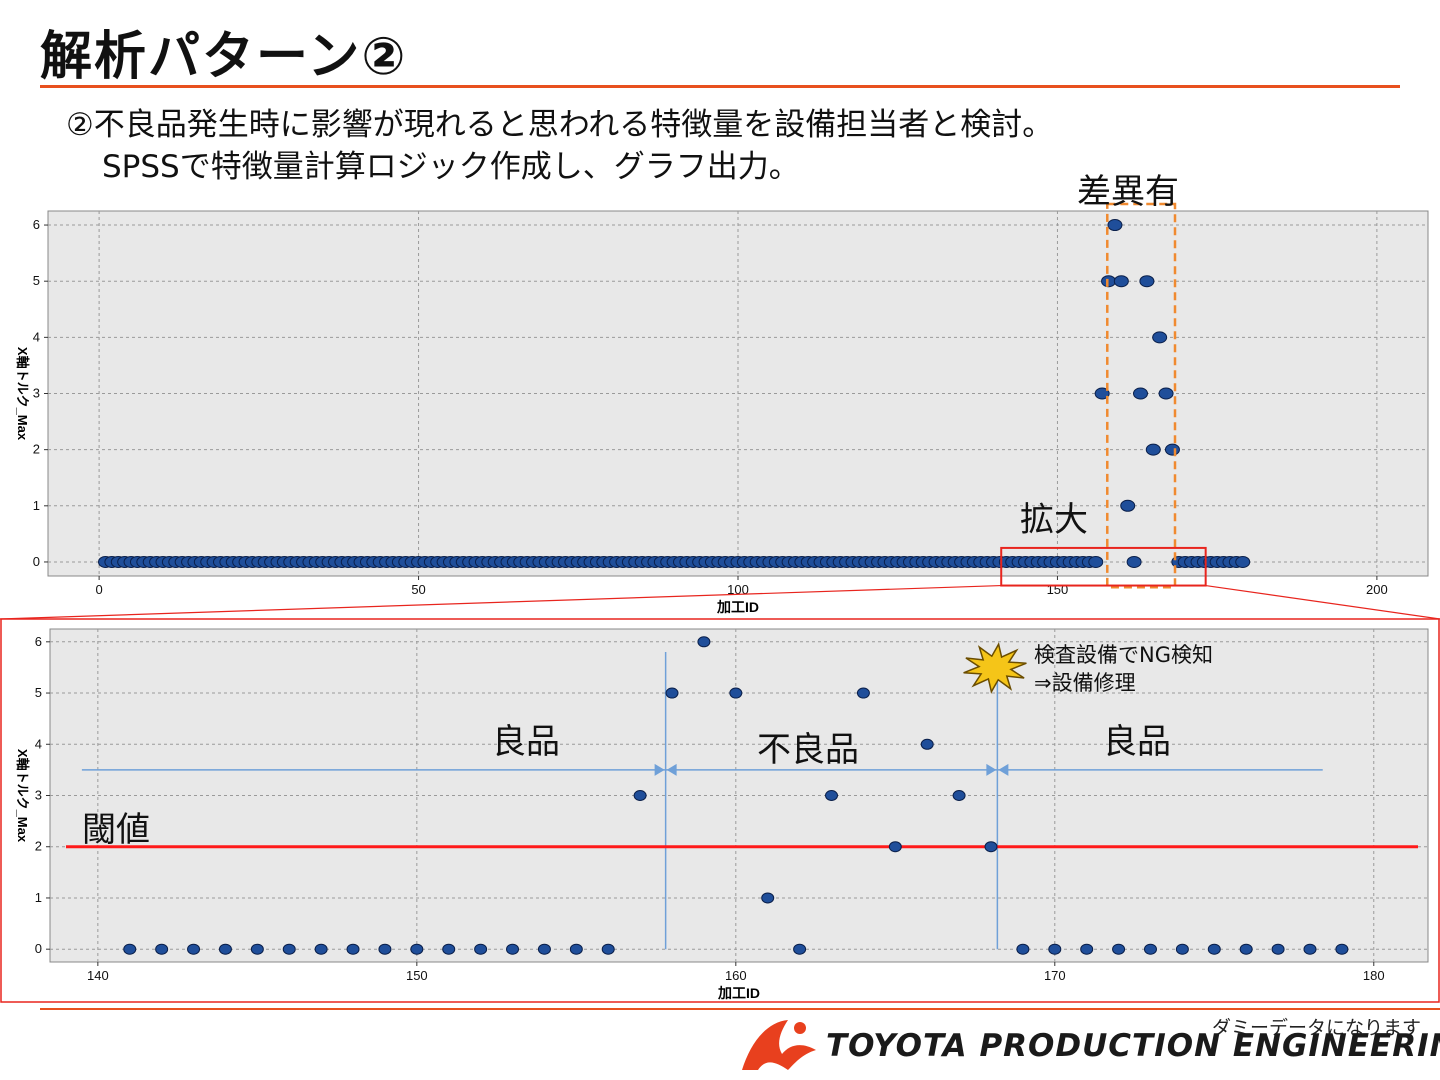  I want to click on x-tick-label: 160, so click(736, 975).